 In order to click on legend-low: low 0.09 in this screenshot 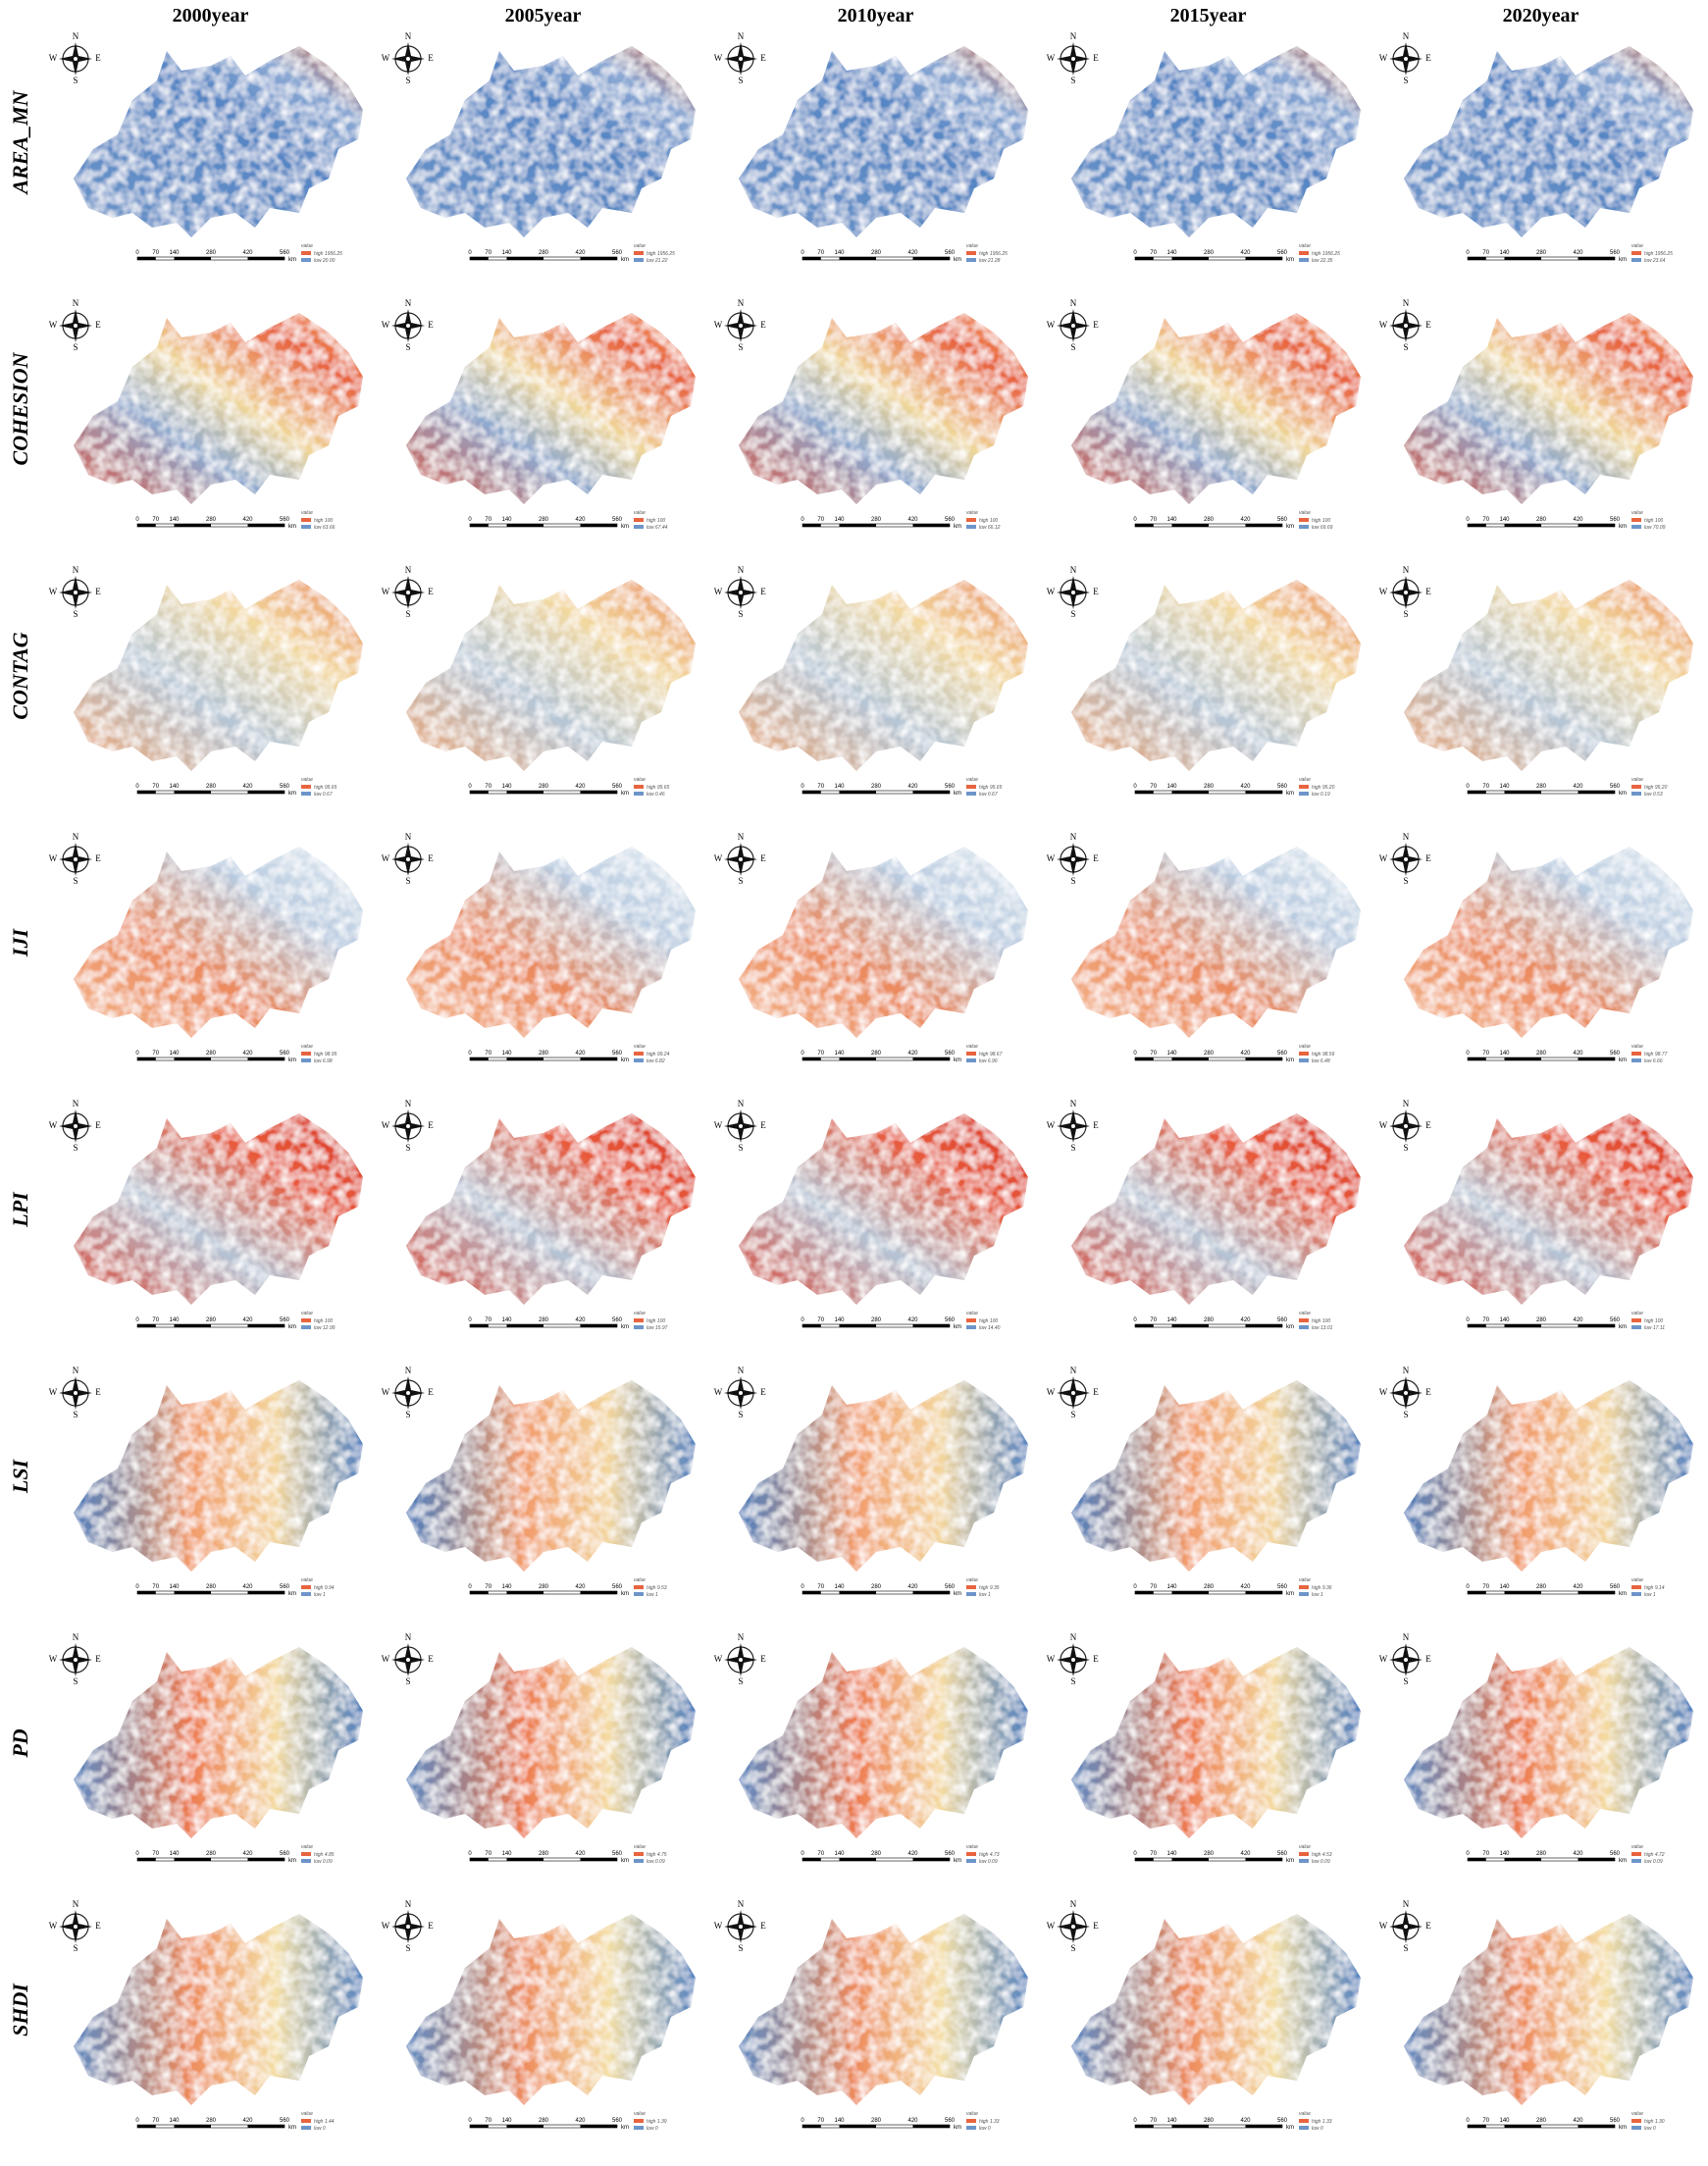, I will do `click(323, 1862)`.